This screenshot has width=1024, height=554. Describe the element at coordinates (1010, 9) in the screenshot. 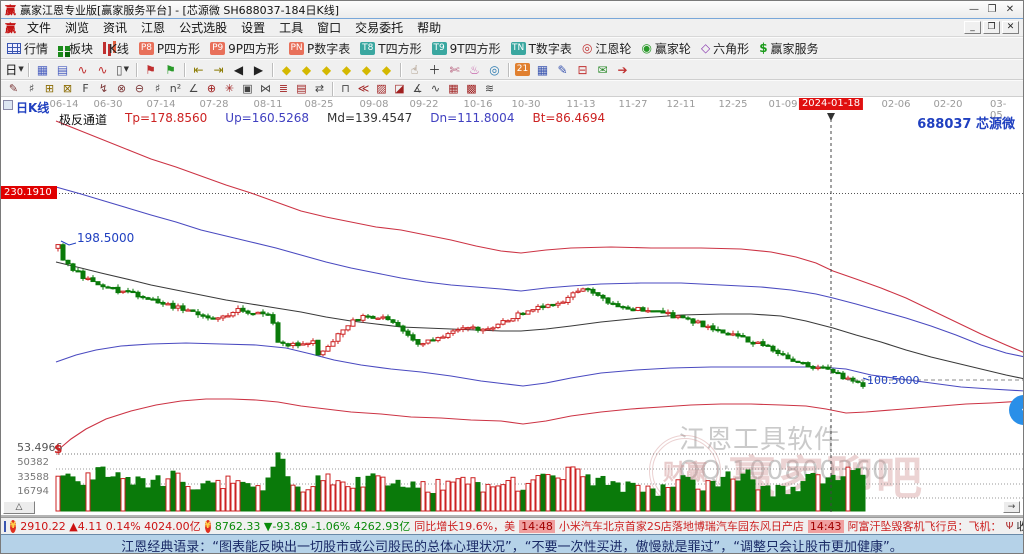

I see `close-button: ✕` at that location.